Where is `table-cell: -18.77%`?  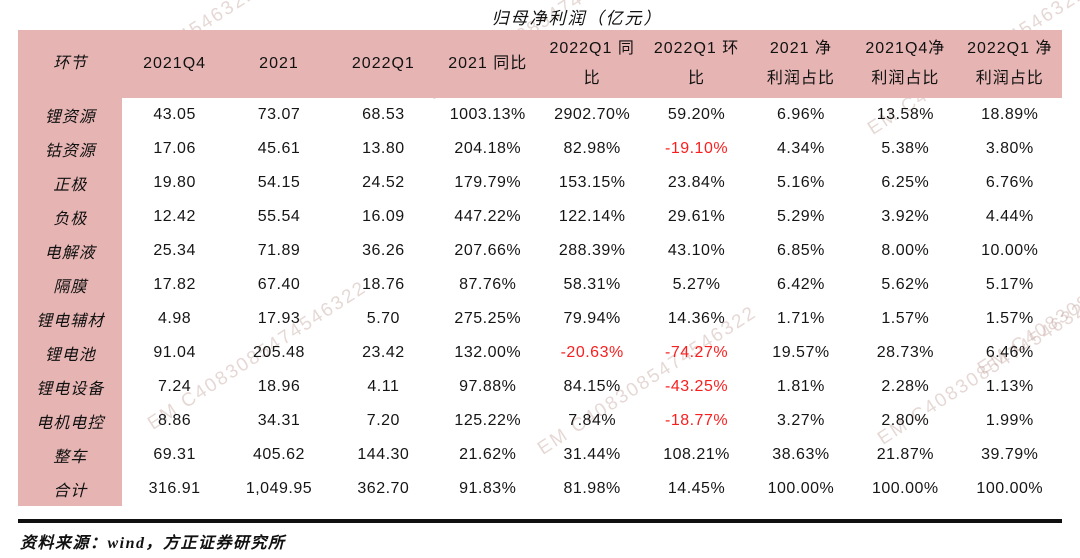
table-cell: -18.77% is located at coordinates (696, 420).